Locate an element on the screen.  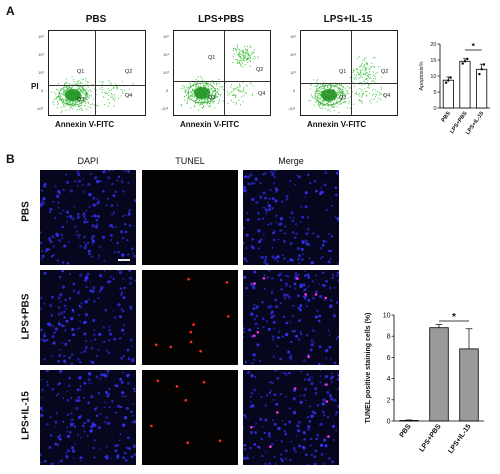
flow-plot-3: Q1 Q2 Q3 Q4 is located at coordinates (349, 73).